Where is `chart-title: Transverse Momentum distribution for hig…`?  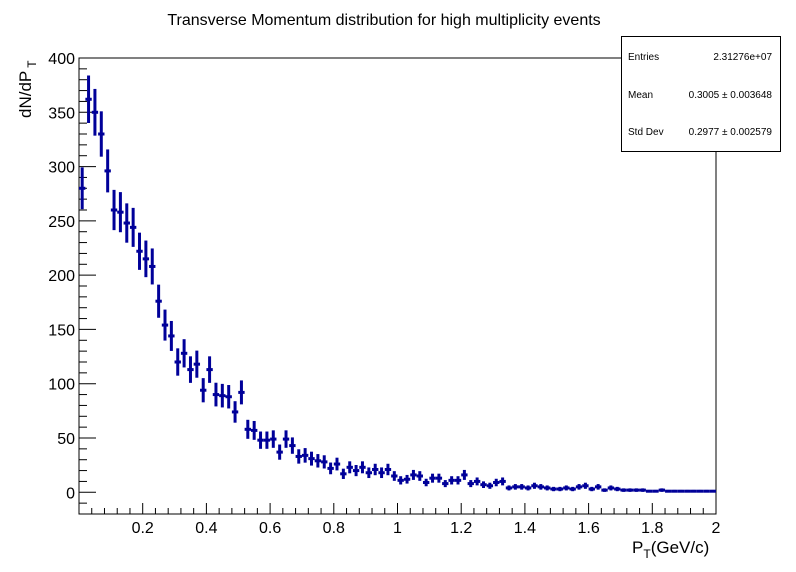
chart-title: Transverse Momentum distribution for hig… is located at coordinates (383, 20).